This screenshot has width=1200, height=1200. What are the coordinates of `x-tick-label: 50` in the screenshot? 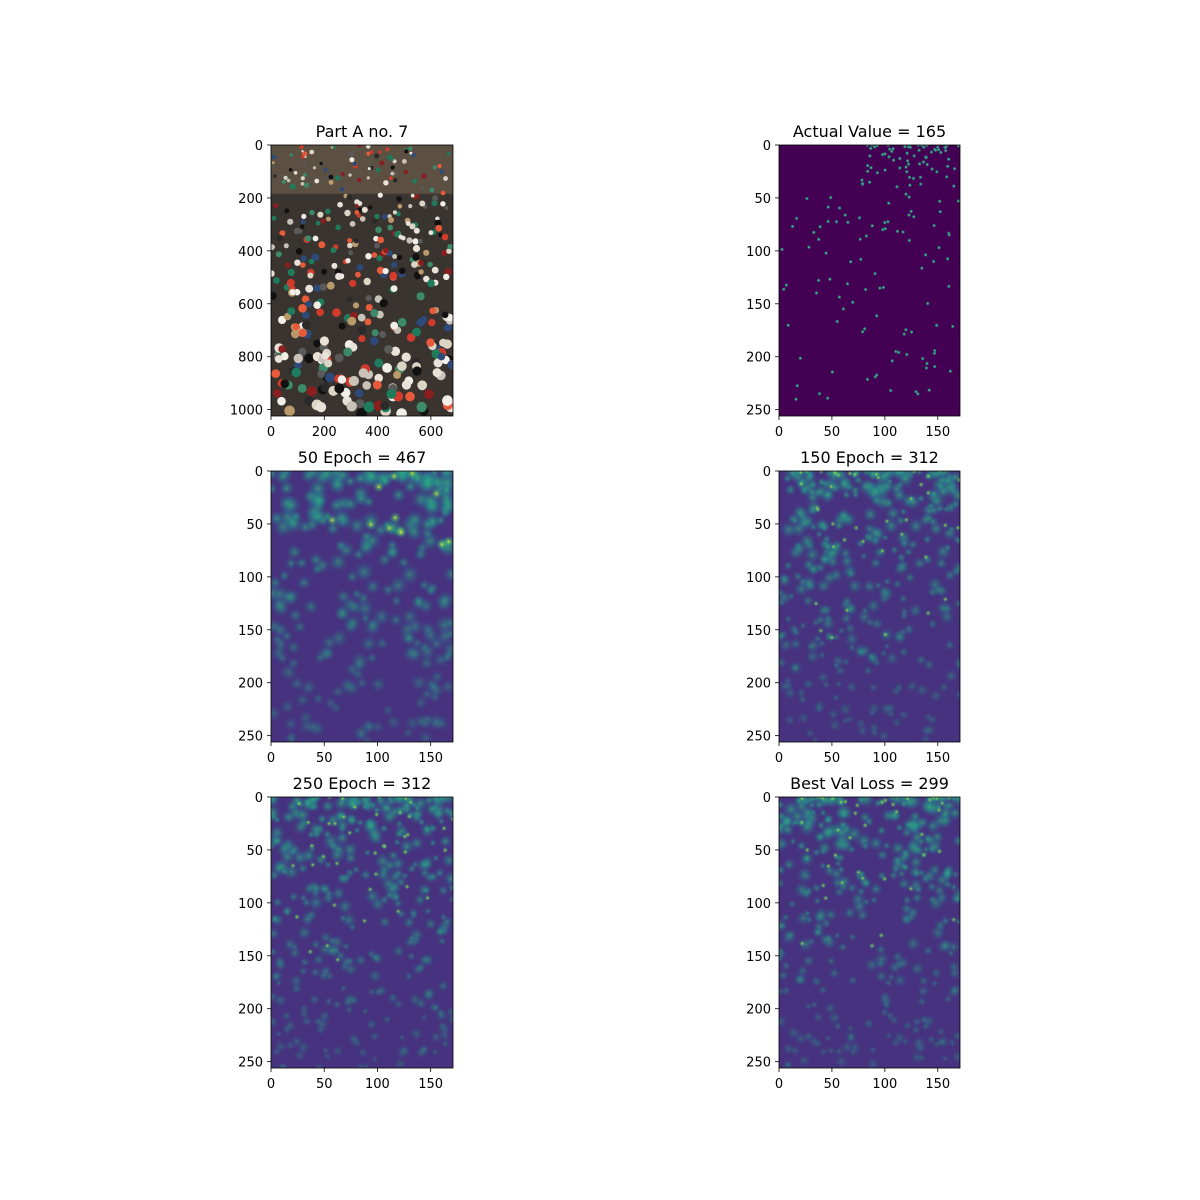 It's located at (832, 432).